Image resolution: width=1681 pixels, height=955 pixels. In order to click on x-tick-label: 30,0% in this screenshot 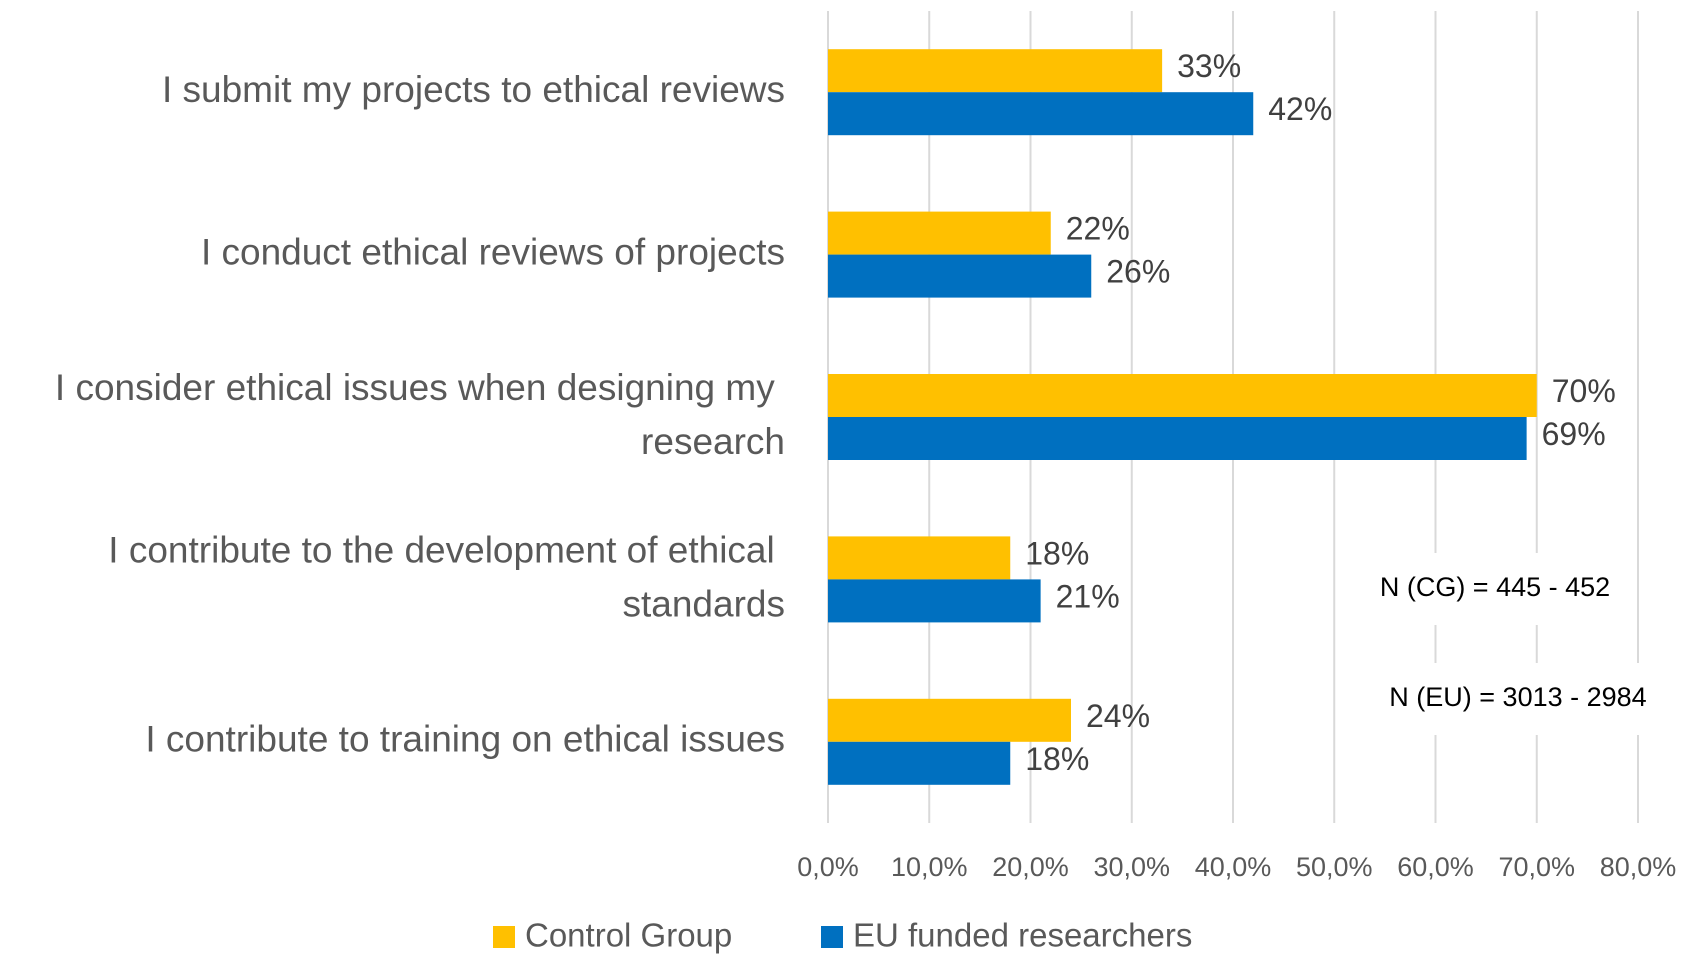, I will do `click(1131, 867)`.